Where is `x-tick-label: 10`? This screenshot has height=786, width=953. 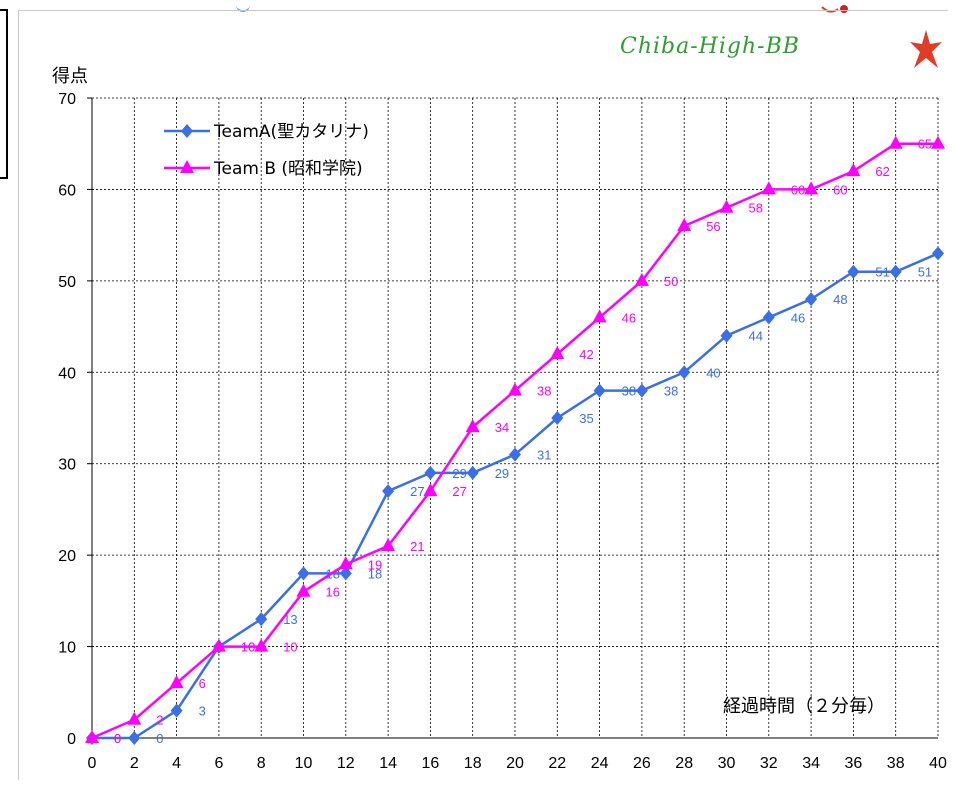
x-tick-label: 10 is located at coordinates (304, 763).